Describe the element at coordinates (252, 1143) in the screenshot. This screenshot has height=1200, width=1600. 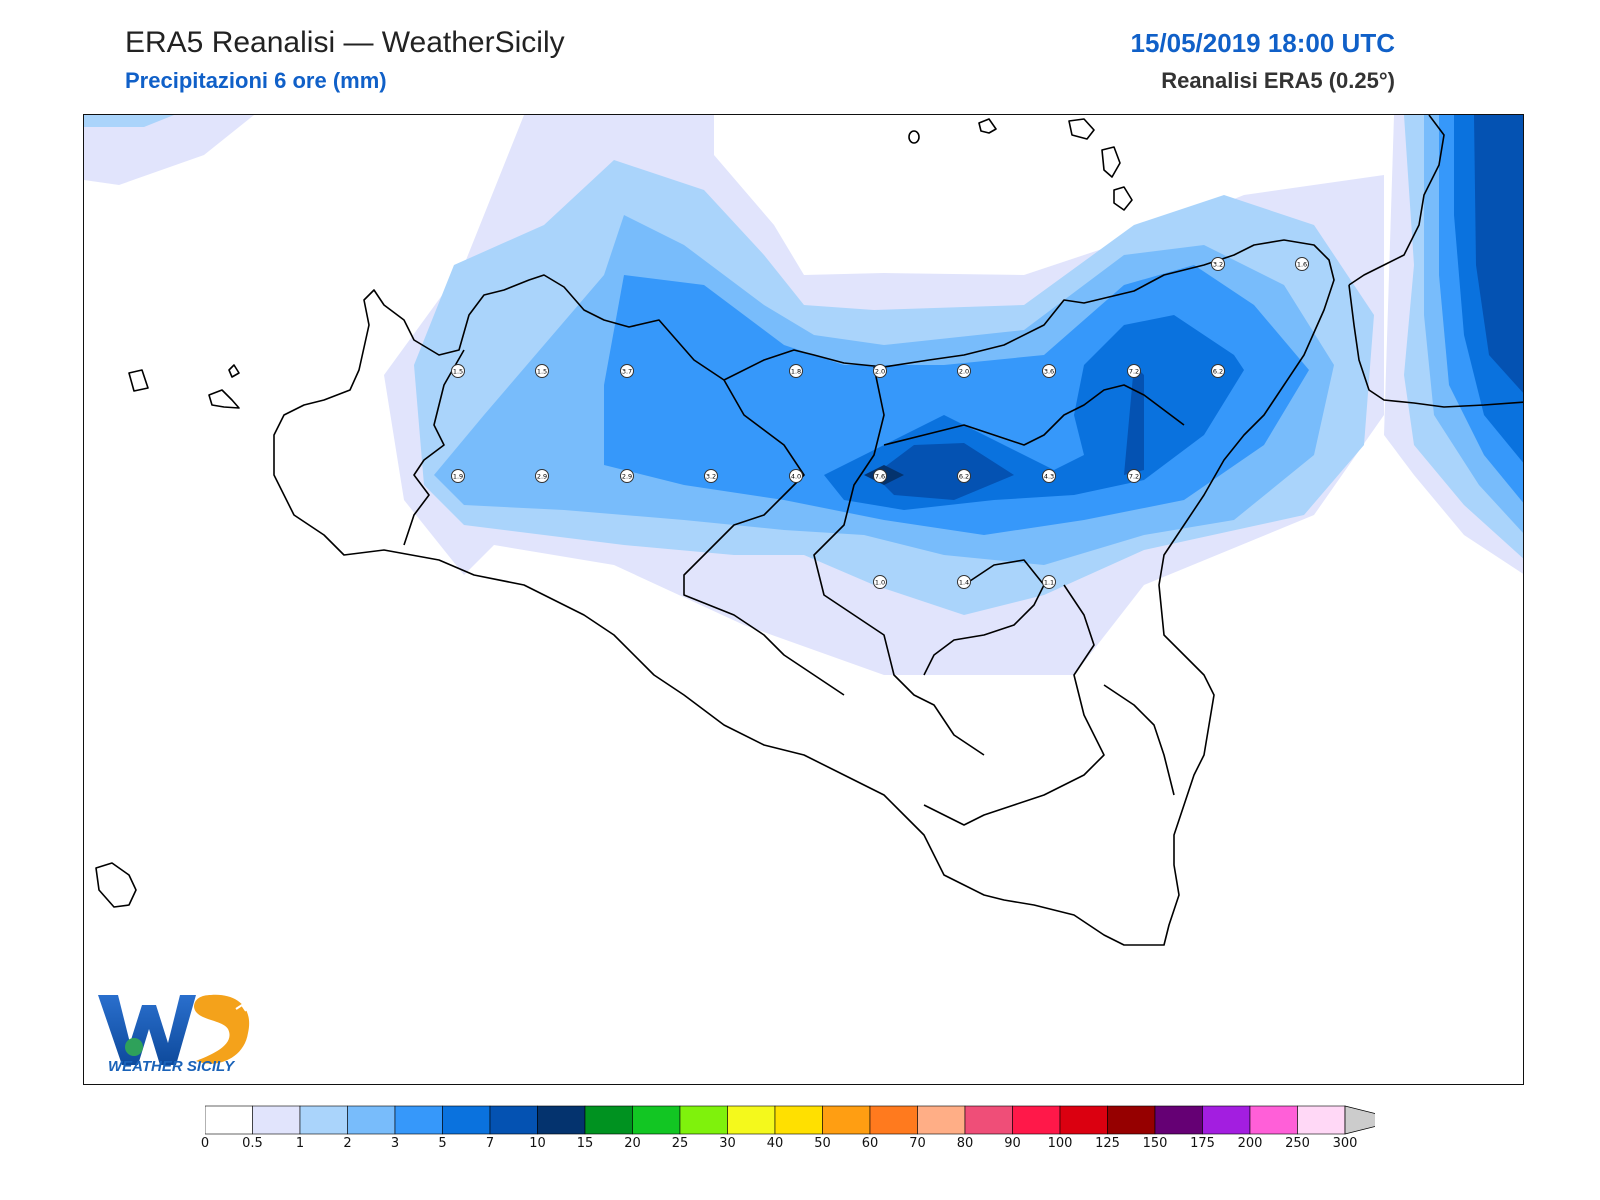
I see `colorbar-tick-label: 0.5` at that location.